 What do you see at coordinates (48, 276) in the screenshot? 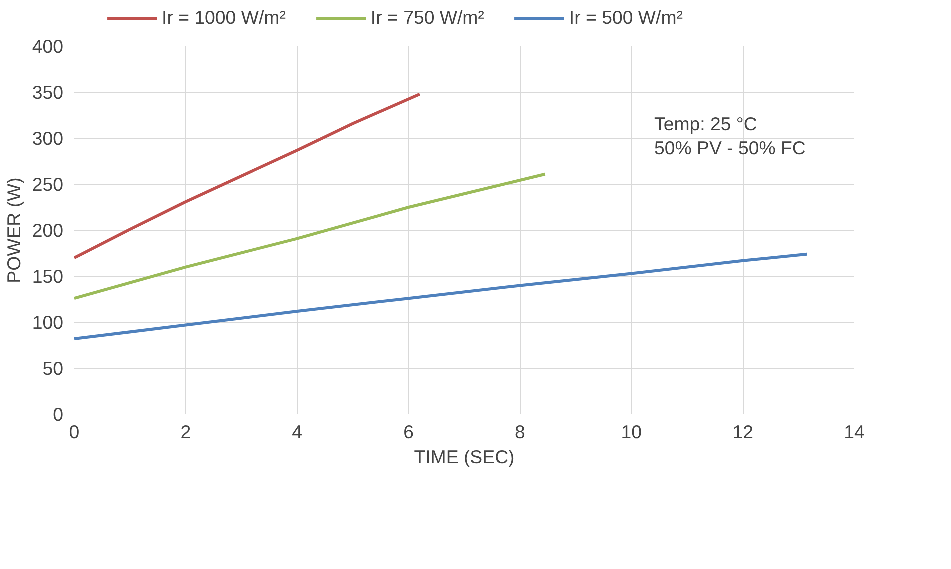
I see `y-tick-label: 150` at bounding box center [48, 276].